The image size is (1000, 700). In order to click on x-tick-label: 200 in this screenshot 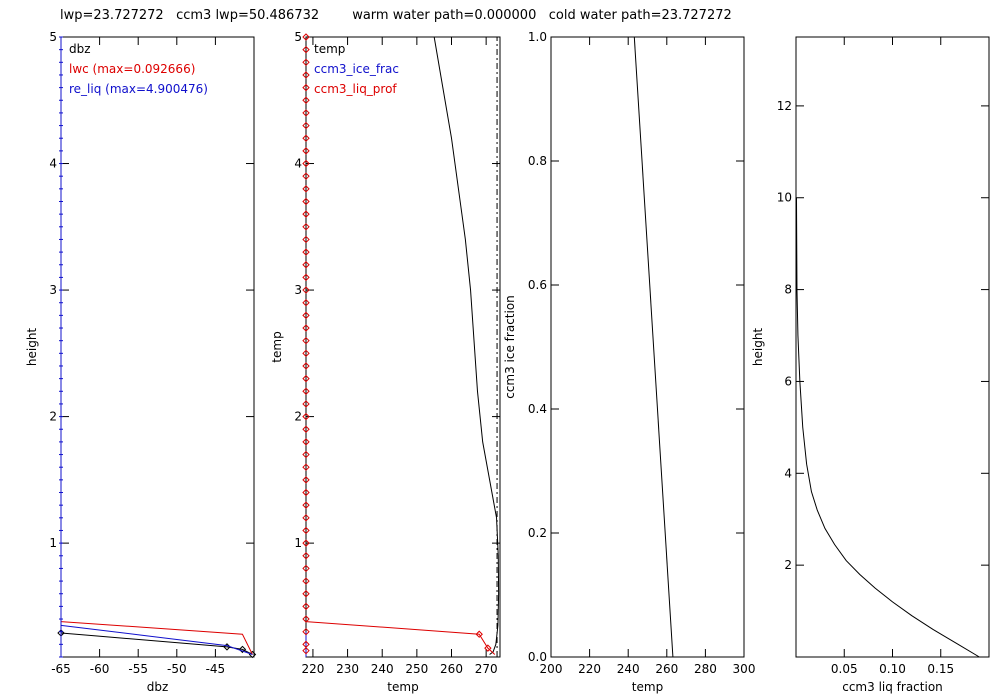, I will do `click(551, 669)`.